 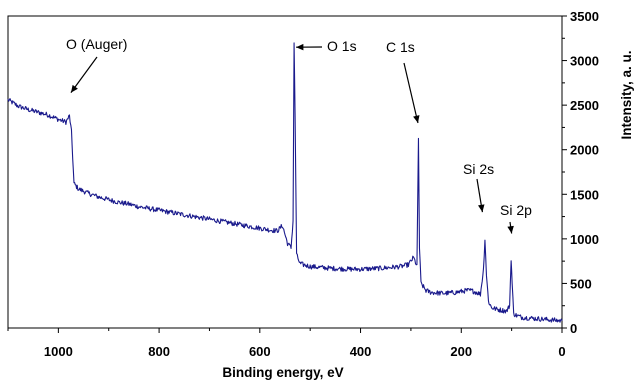 I want to click on x-tick-label: 1000, so click(x=58, y=351).